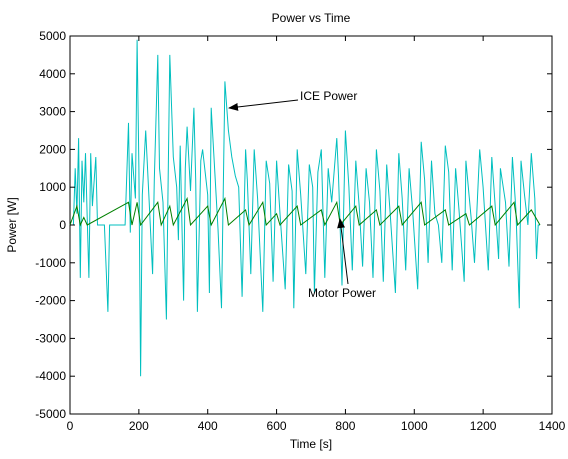  Describe the element at coordinates (52, 149) in the screenshot. I see `y-tick-label: 2000` at that location.